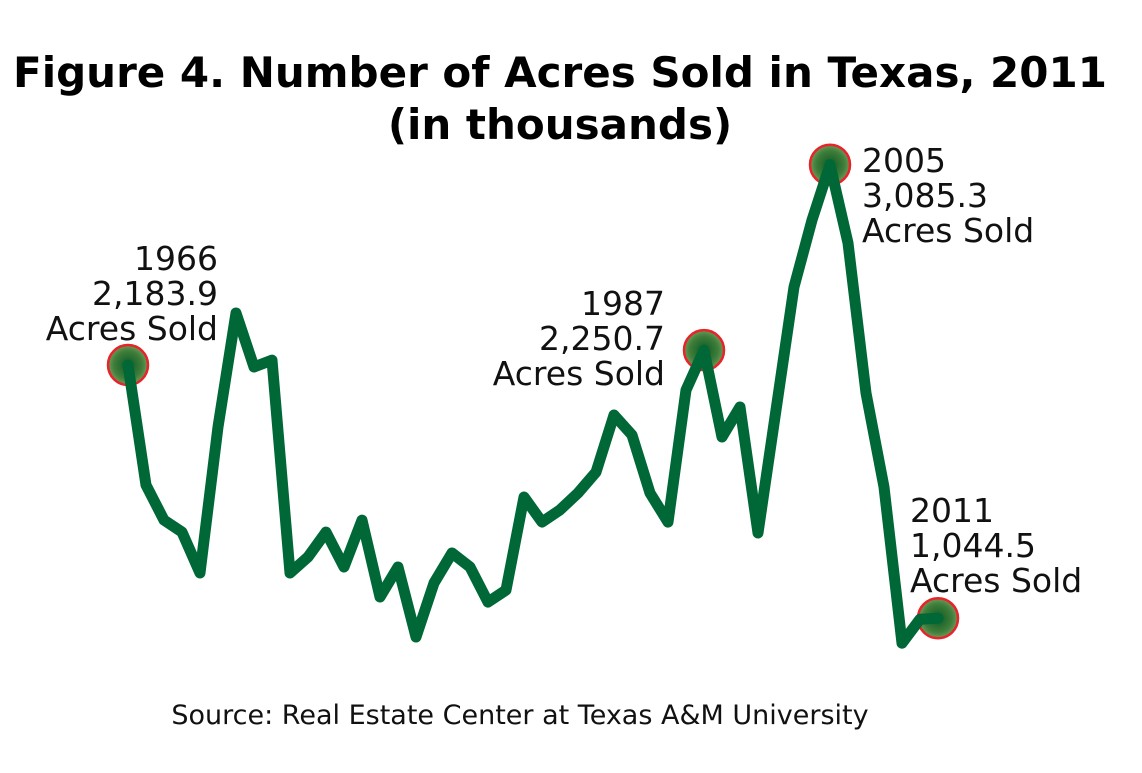 Image resolution: width=1142 pixels, height=773 pixels. I want to click on annotation-label: 2011, so click(952, 510).